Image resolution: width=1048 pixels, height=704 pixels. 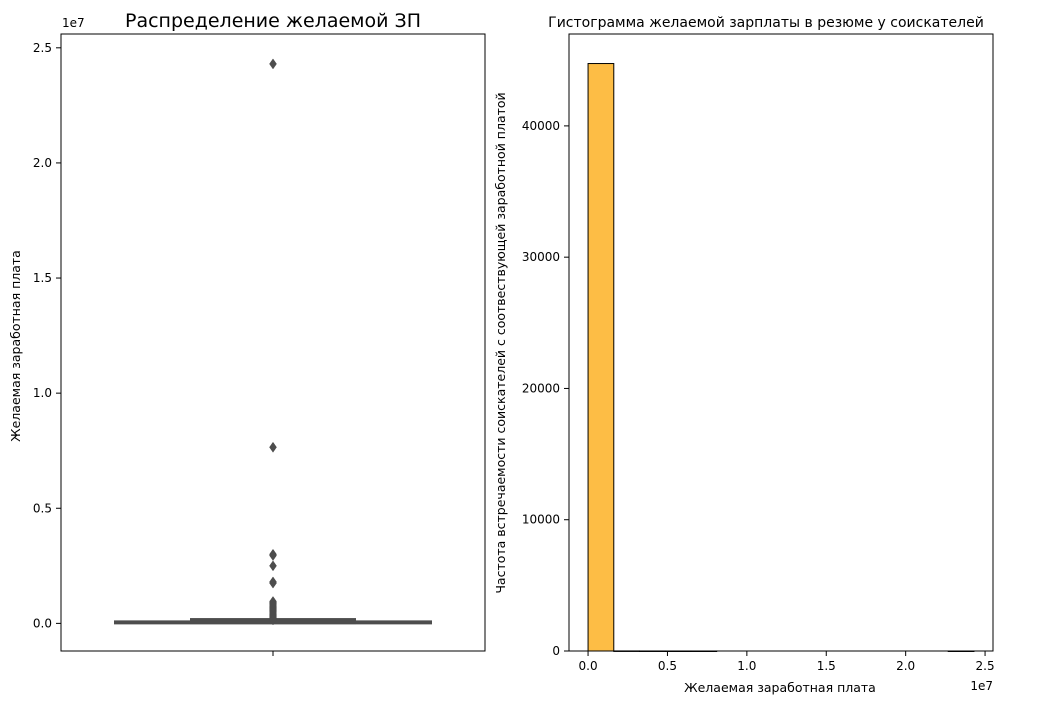 I want to click on histogram-xtick-label: 1.0, so click(x=746, y=666).